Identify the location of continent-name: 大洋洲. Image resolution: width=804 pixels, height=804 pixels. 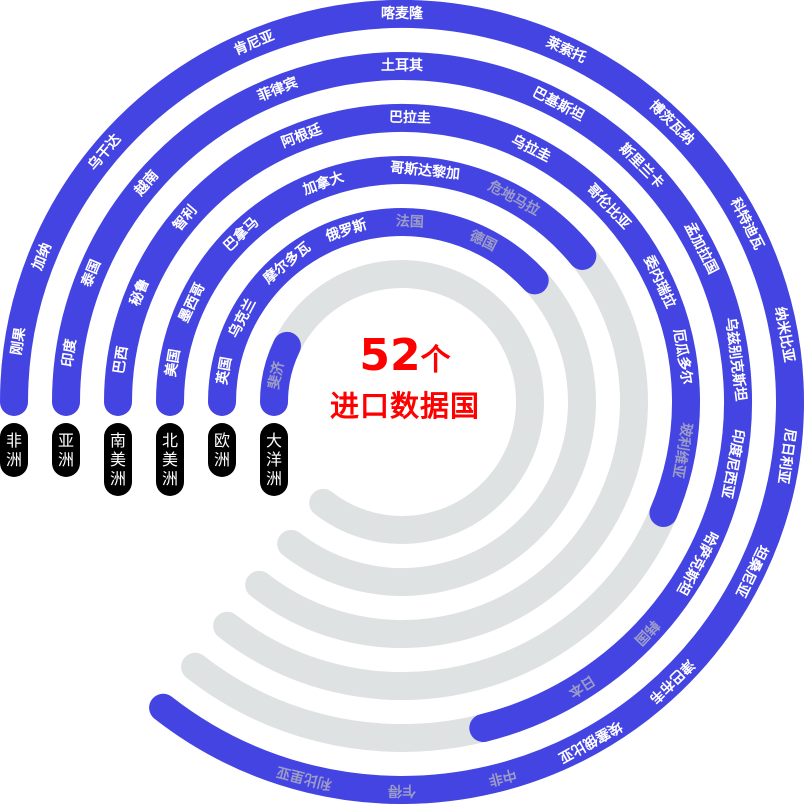
(273, 459).